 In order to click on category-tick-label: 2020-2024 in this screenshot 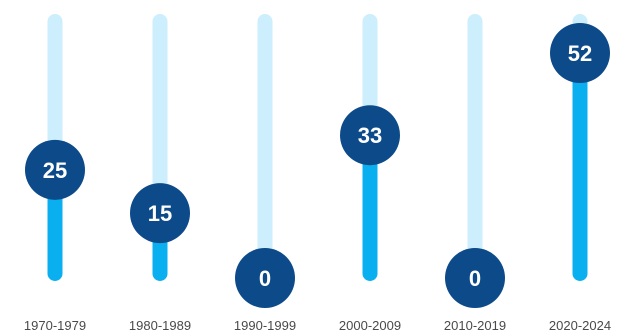, I will do `click(580, 325)`.